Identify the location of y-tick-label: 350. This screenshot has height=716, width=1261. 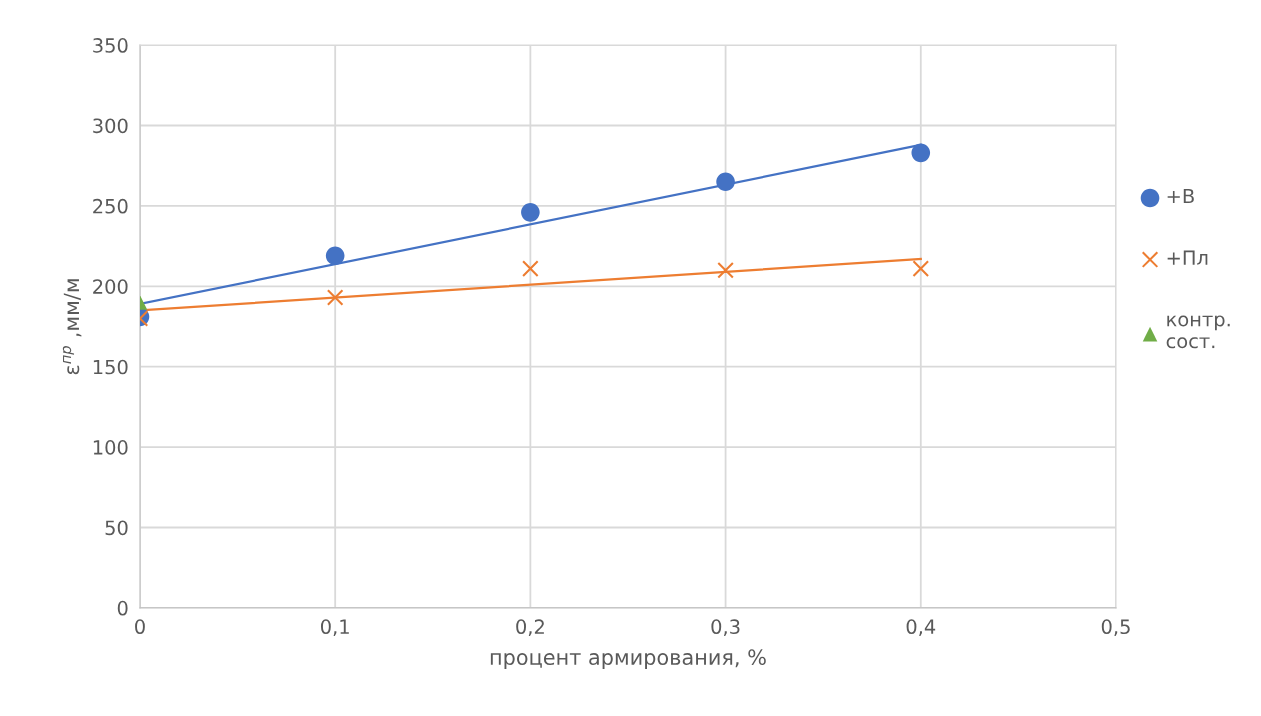
(110, 45).